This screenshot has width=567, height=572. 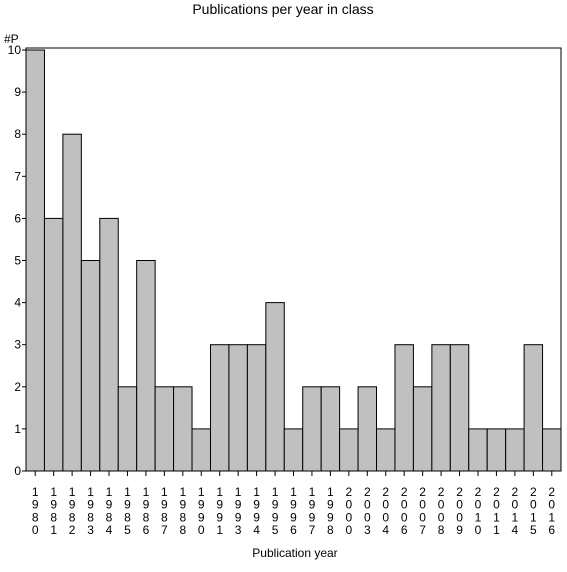 I want to click on y-tick-label: 5, so click(x=17, y=261).